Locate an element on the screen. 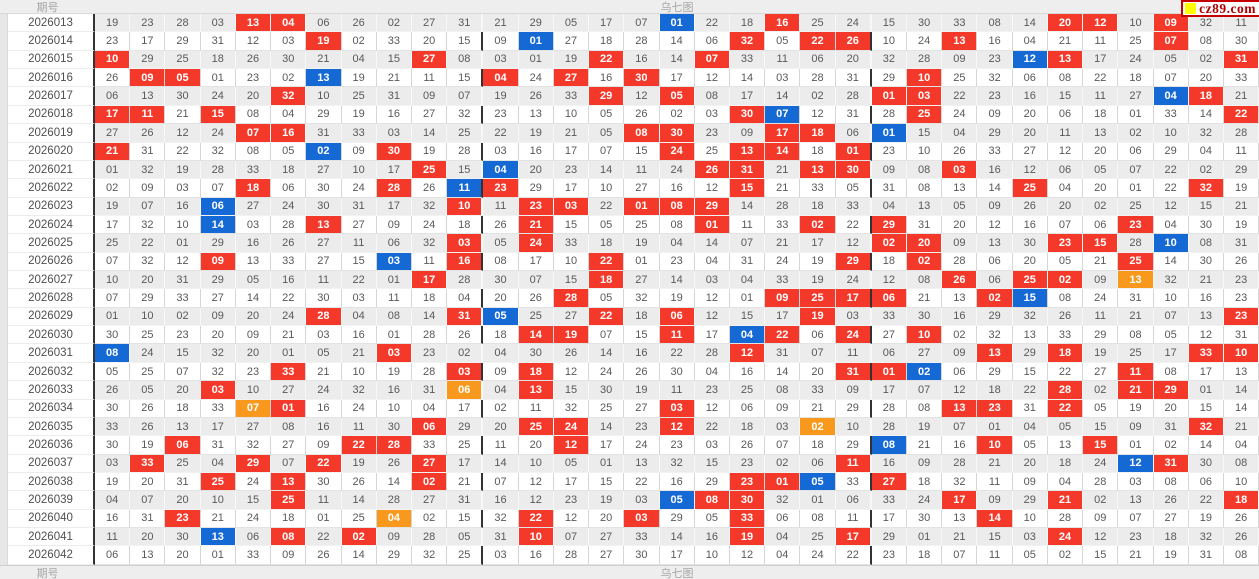 The width and height of the screenshot is (1259, 579). number-cell: 06 is located at coordinates (747, 408).